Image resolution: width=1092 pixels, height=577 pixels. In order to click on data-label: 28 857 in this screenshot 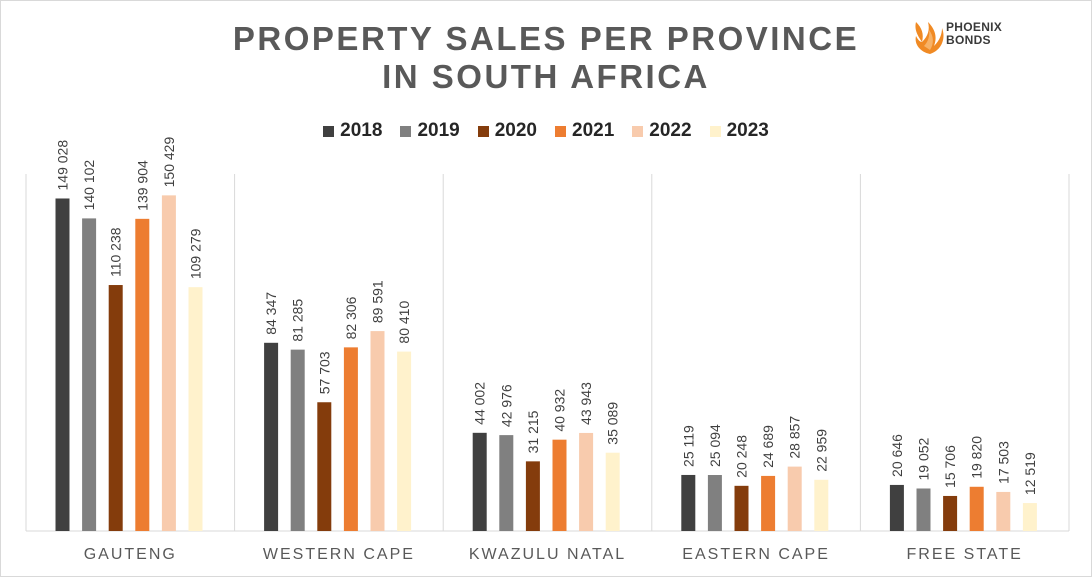, I will do `click(795, 437)`.